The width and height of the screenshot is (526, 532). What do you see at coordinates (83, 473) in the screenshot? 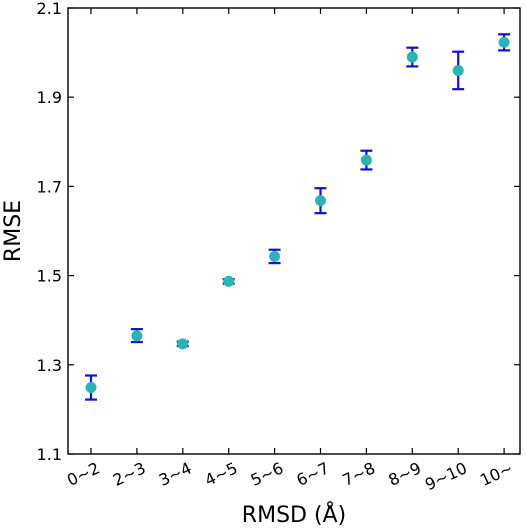
I see `x-tick-label: 0~2` at bounding box center [83, 473].